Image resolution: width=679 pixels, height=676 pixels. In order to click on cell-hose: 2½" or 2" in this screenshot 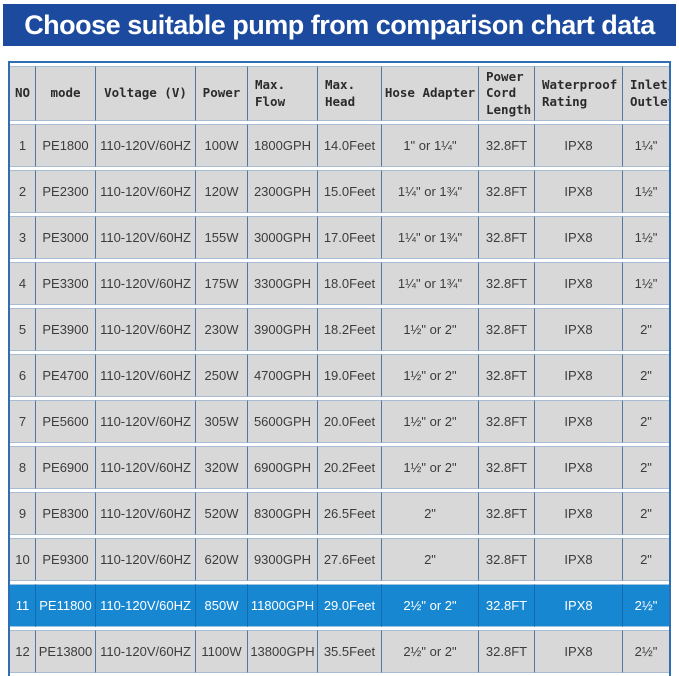, I will do `click(430, 605)`.